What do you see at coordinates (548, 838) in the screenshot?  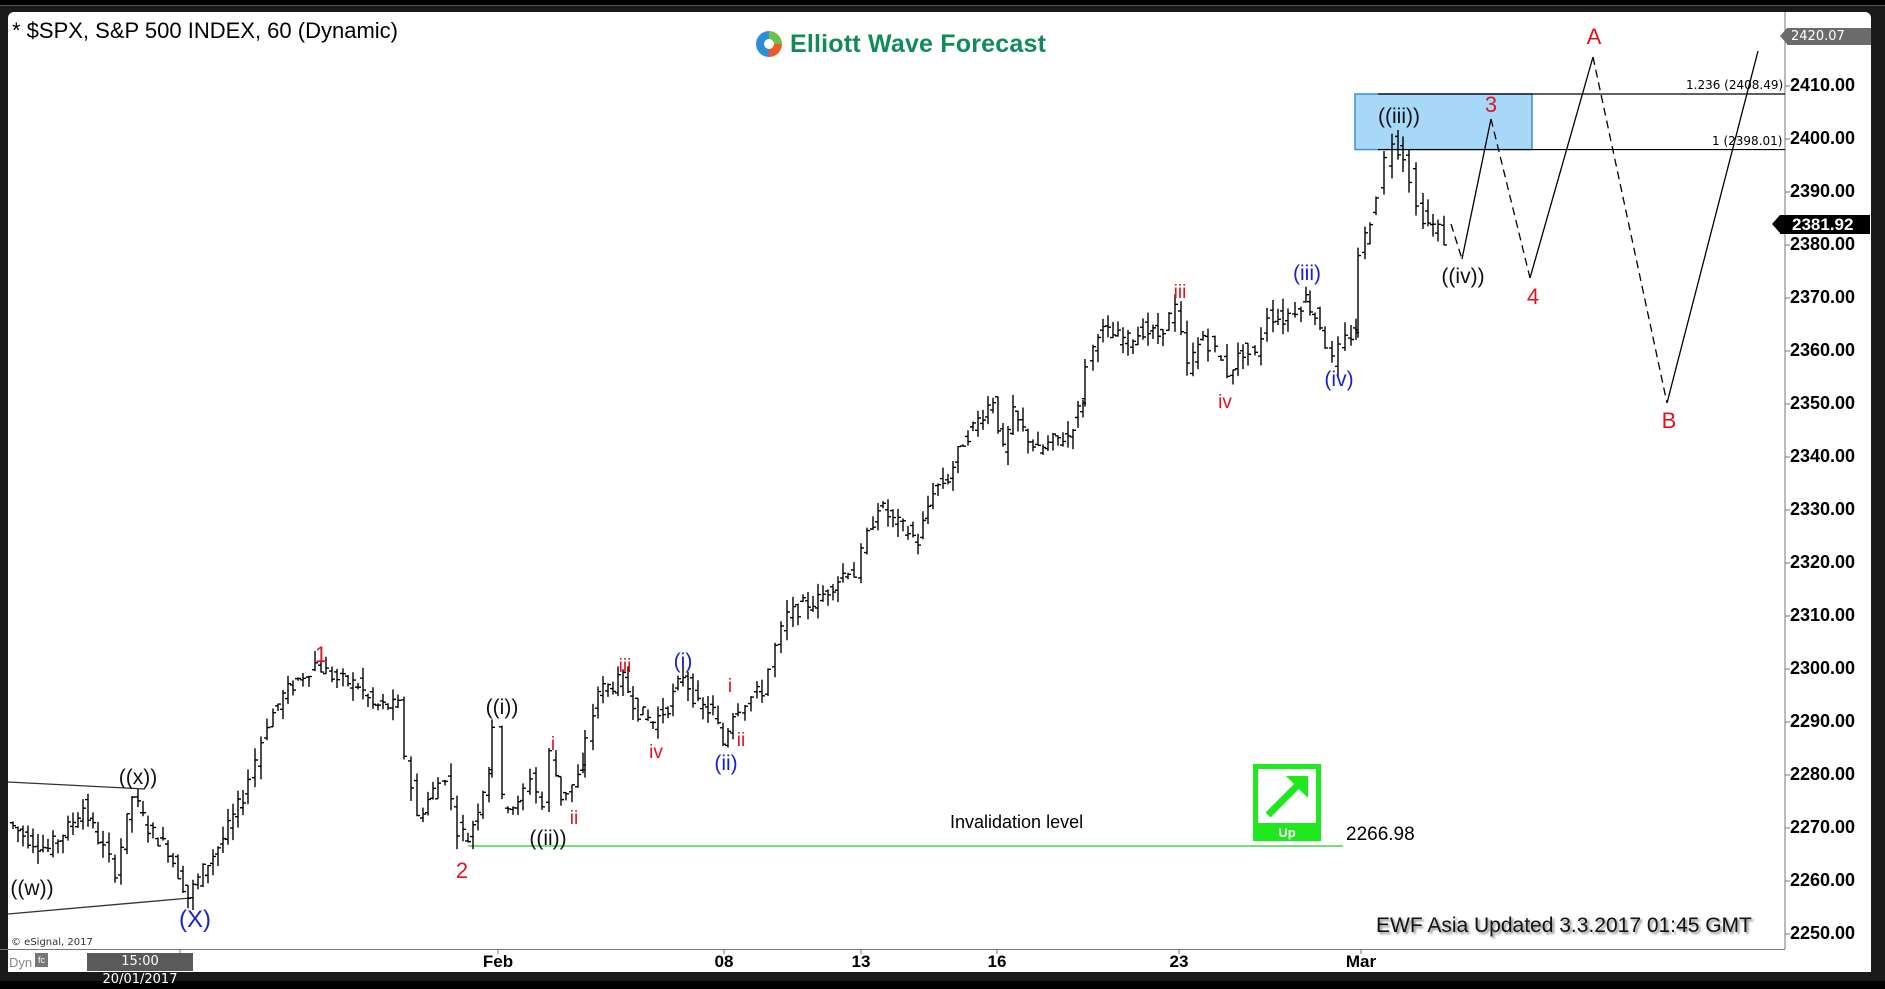 I see `wave-label: ((ii))` at bounding box center [548, 838].